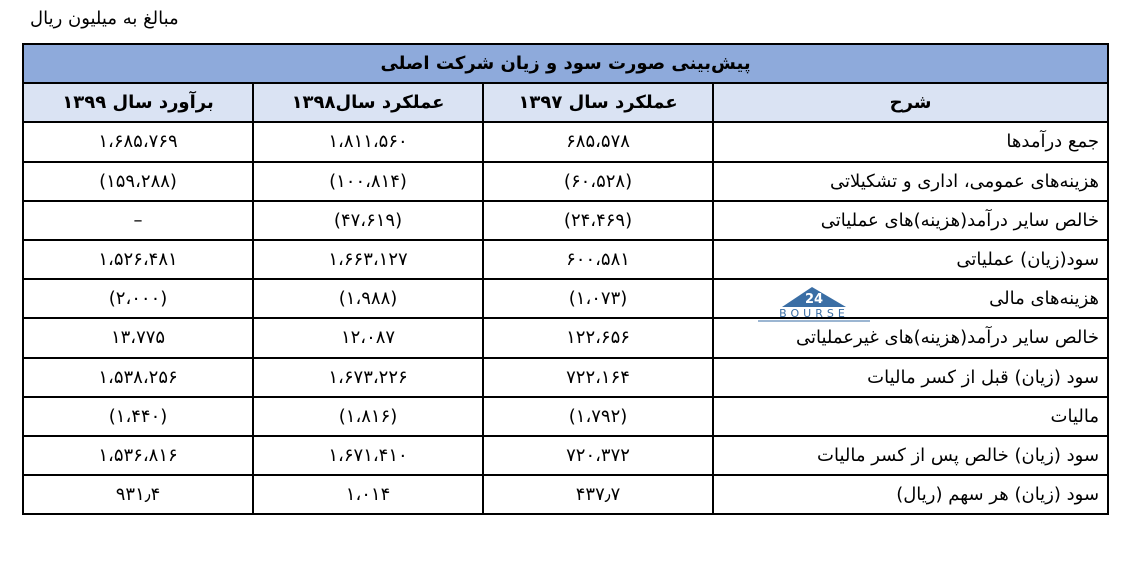 The image size is (1124, 567). Describe the element at coordinates (368, 455) in the screenshot. I see `value-1398: ۱،۶۷۱،۴۱۰` at that location.